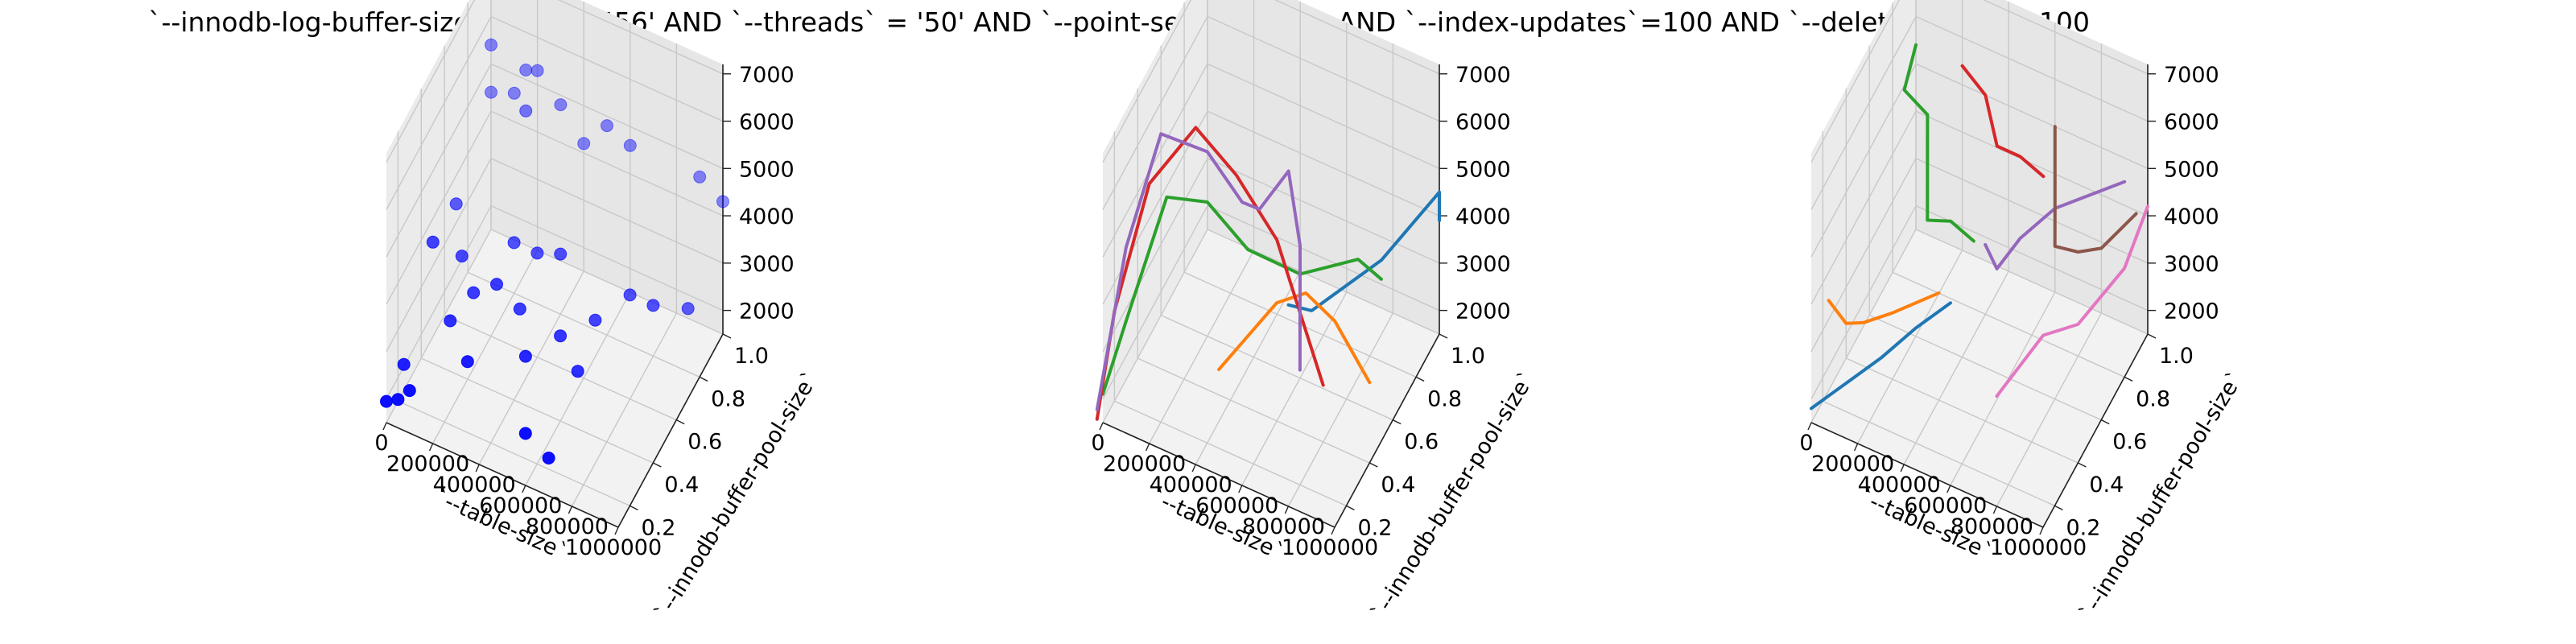 The image size is (2576, 644). Describe the element at coordinates (704, 442) in the screenshot. I see `y-tick-label: 0.6` at that location.